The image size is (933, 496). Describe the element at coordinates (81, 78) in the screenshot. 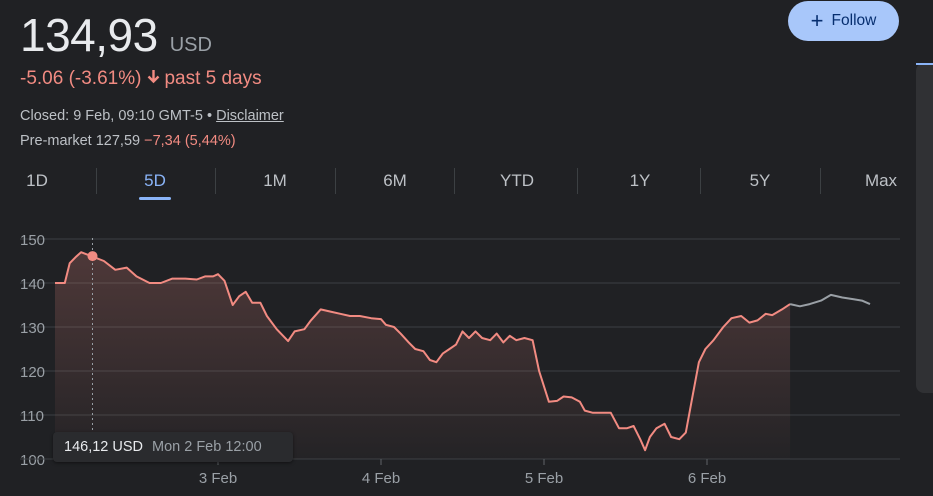

I see `price-change: -5.06 (-3.61%)` at that location.